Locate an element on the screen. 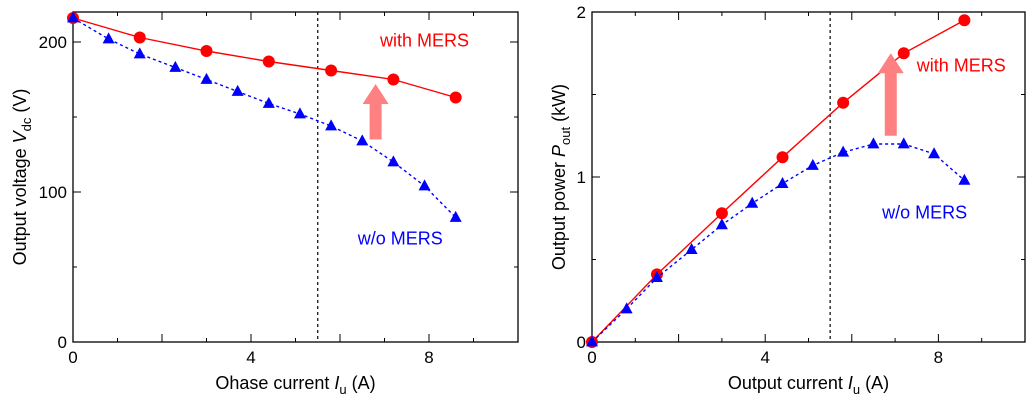 This screenshot has width=1030, height=400. y-tick-label: 1 is located at coordinates (581, 177).